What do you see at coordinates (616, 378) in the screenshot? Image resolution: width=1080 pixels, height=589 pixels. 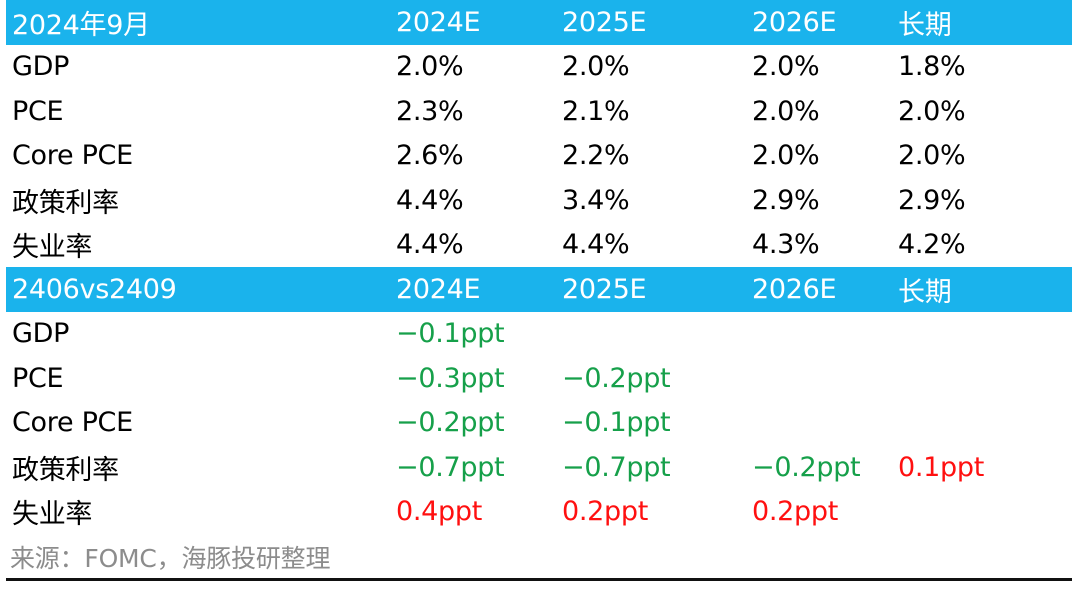 I see `delta-cell-2025e: −0.2ppt` at bounding box center [616, 378].